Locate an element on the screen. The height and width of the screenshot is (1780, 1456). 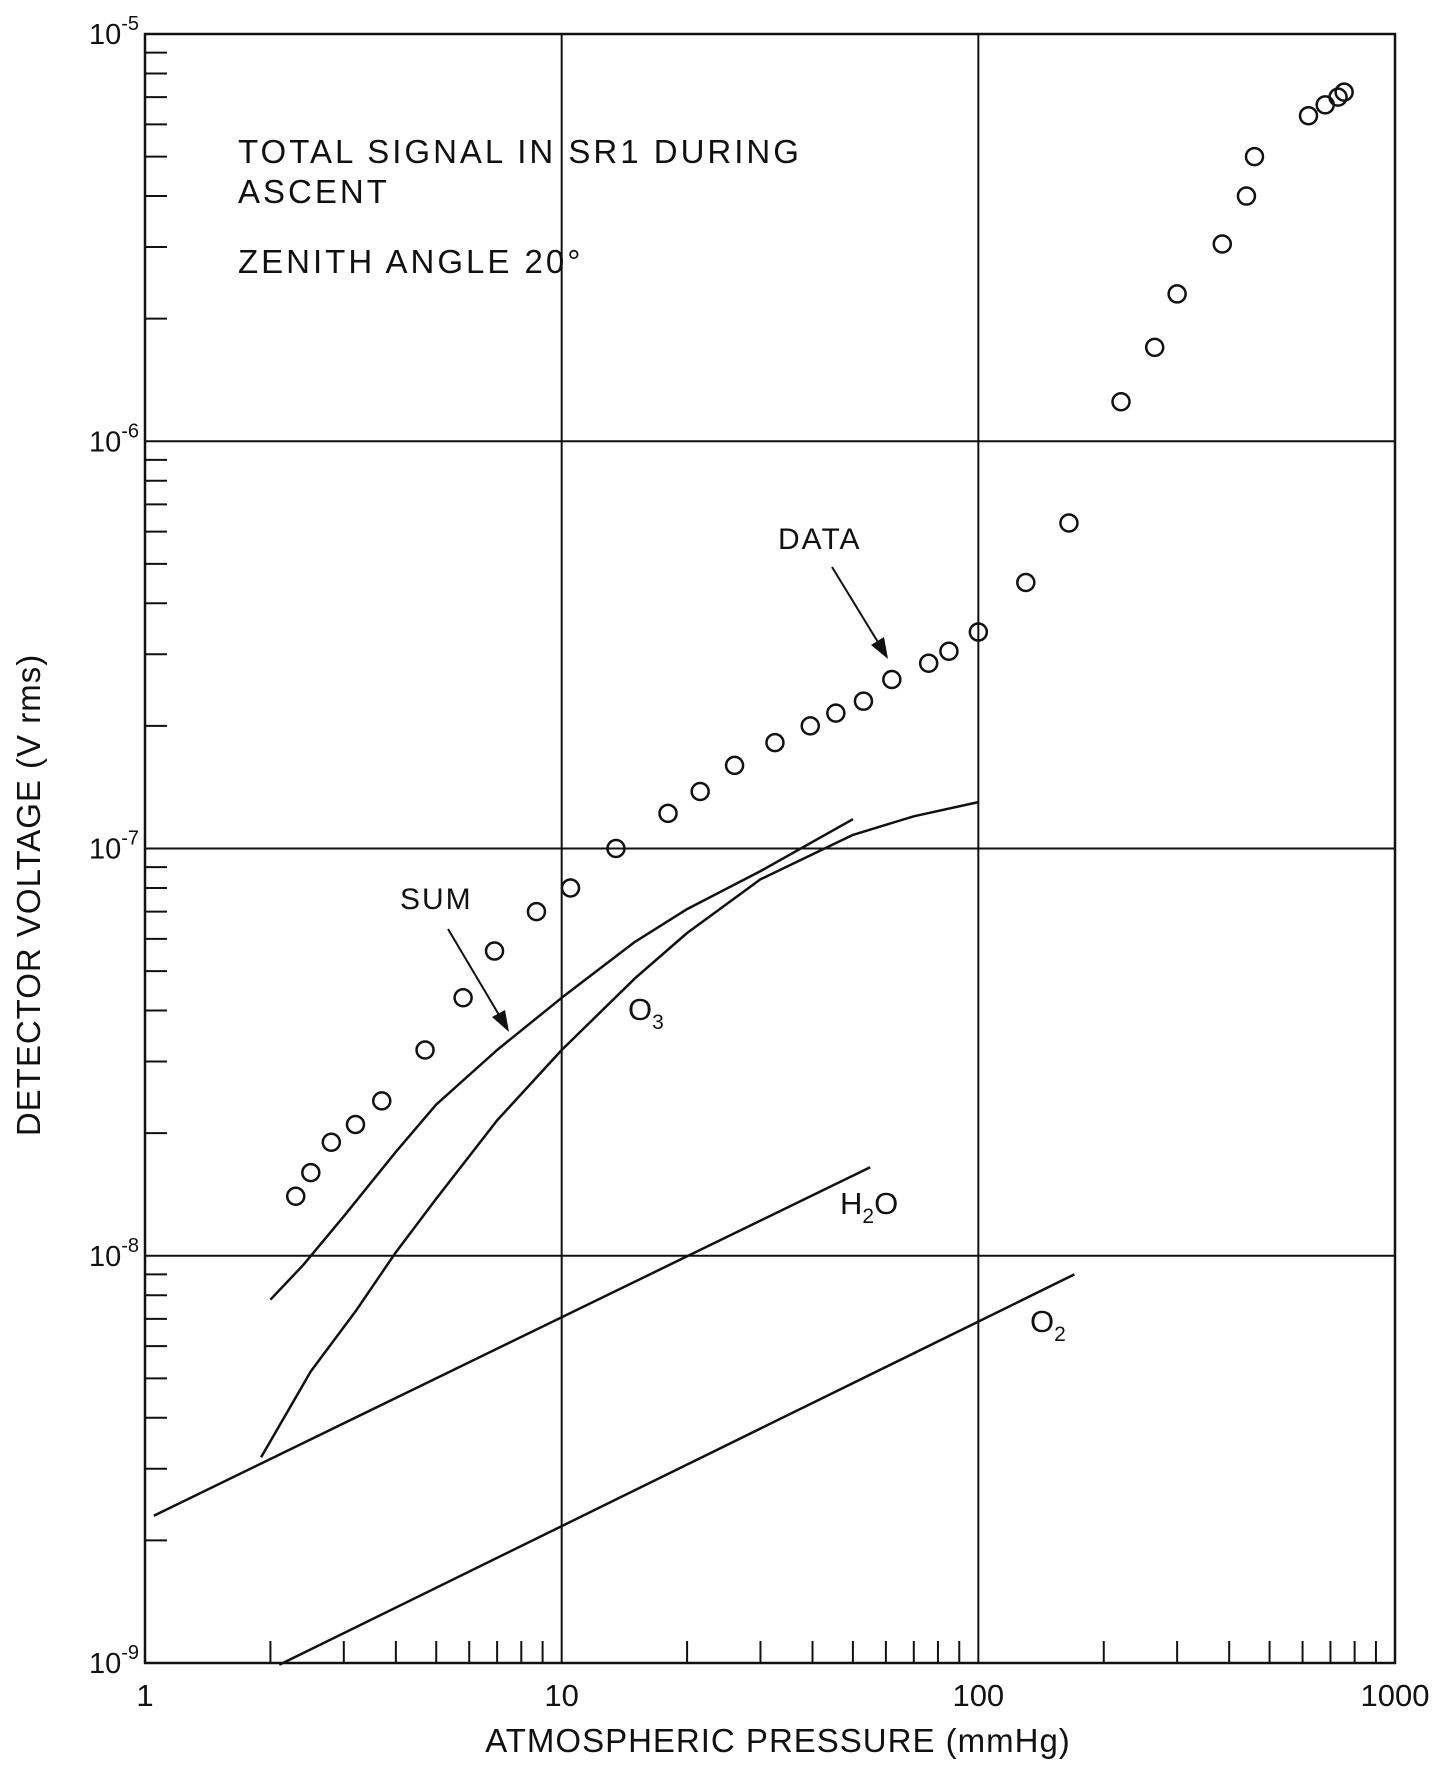
x-tick-label: 1 is located at coordinates (144, 1695).